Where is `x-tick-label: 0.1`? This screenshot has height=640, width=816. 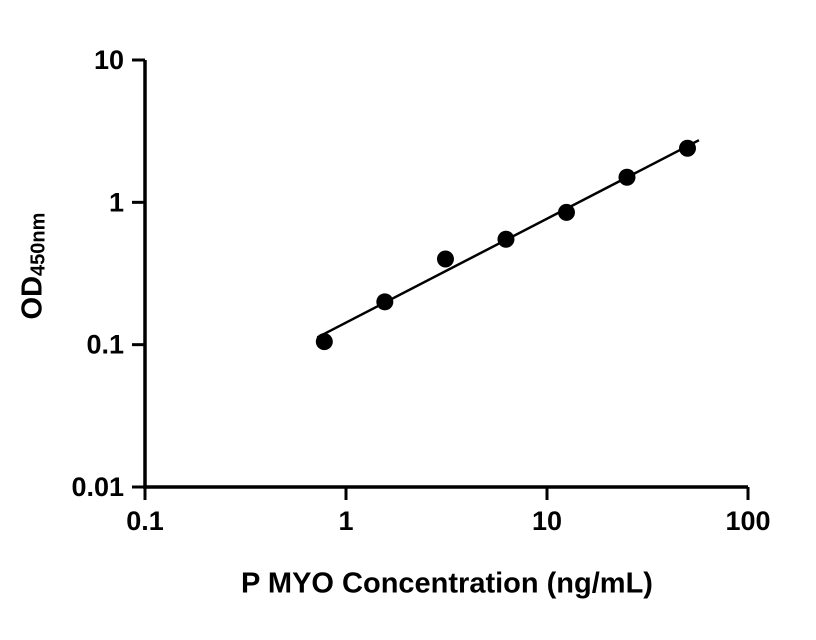 x-tick-label: 0.1 is located at coordinates (145, 521).